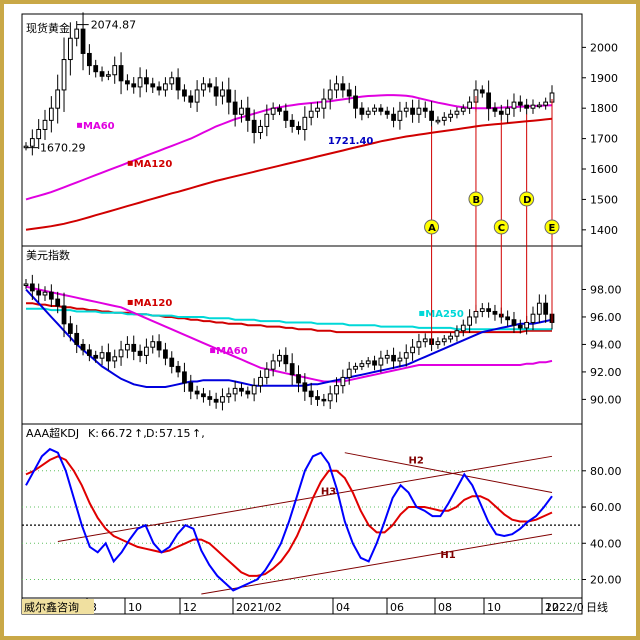  I want to click on dxy-ma120-label: MA120, so click(153, 303).